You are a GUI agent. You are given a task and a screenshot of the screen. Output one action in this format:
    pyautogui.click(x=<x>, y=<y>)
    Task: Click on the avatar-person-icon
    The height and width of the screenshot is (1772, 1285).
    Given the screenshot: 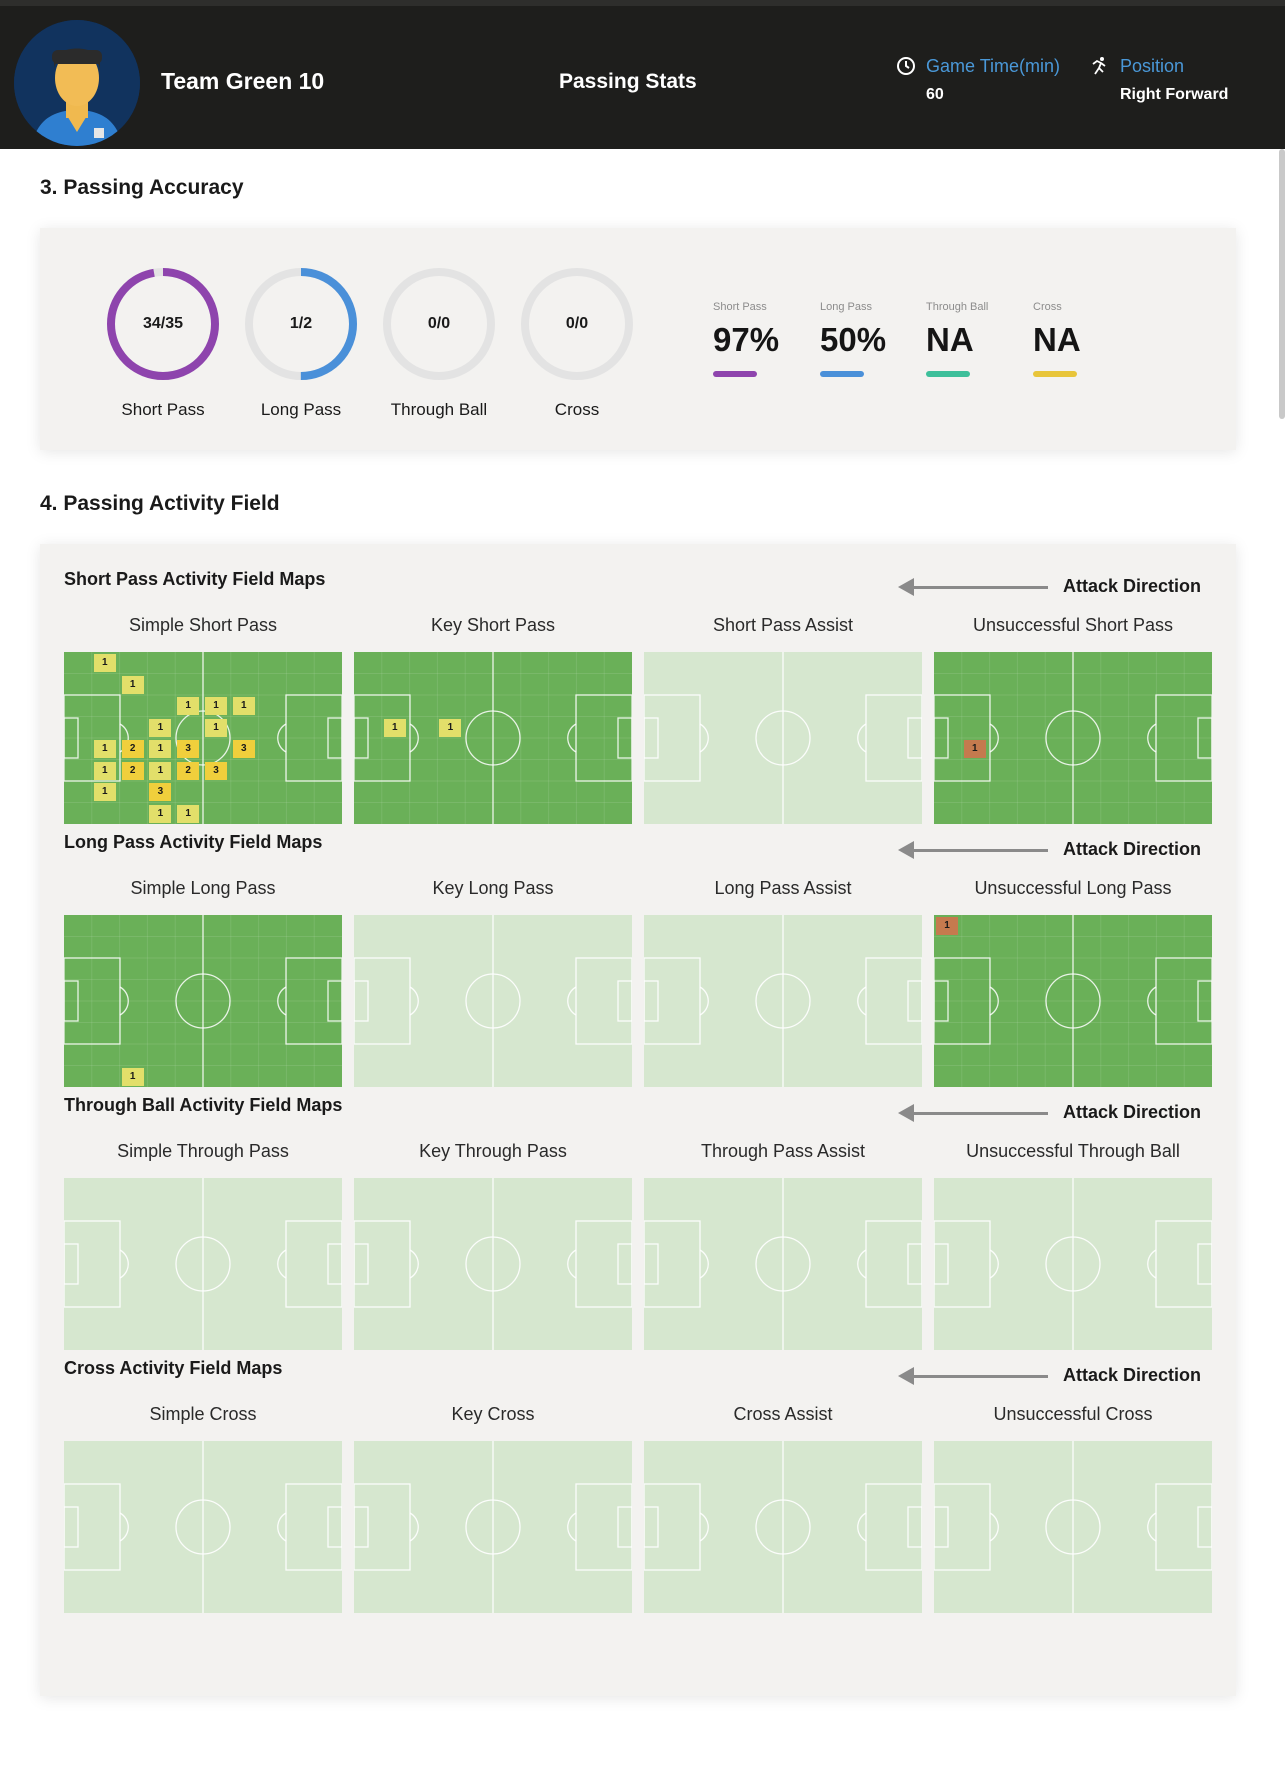 What is the action you would take?
    pyautogui.click(x=77, y=83)
    